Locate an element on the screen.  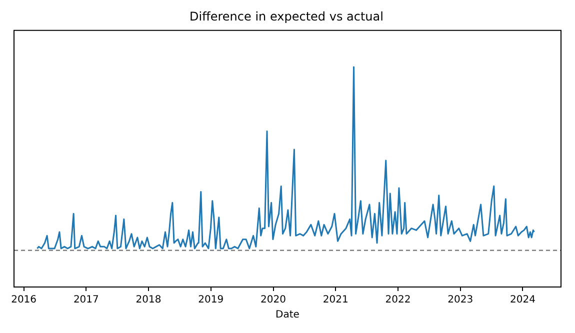
x-tick-label: 2018 is located at coordinates (149, 300).